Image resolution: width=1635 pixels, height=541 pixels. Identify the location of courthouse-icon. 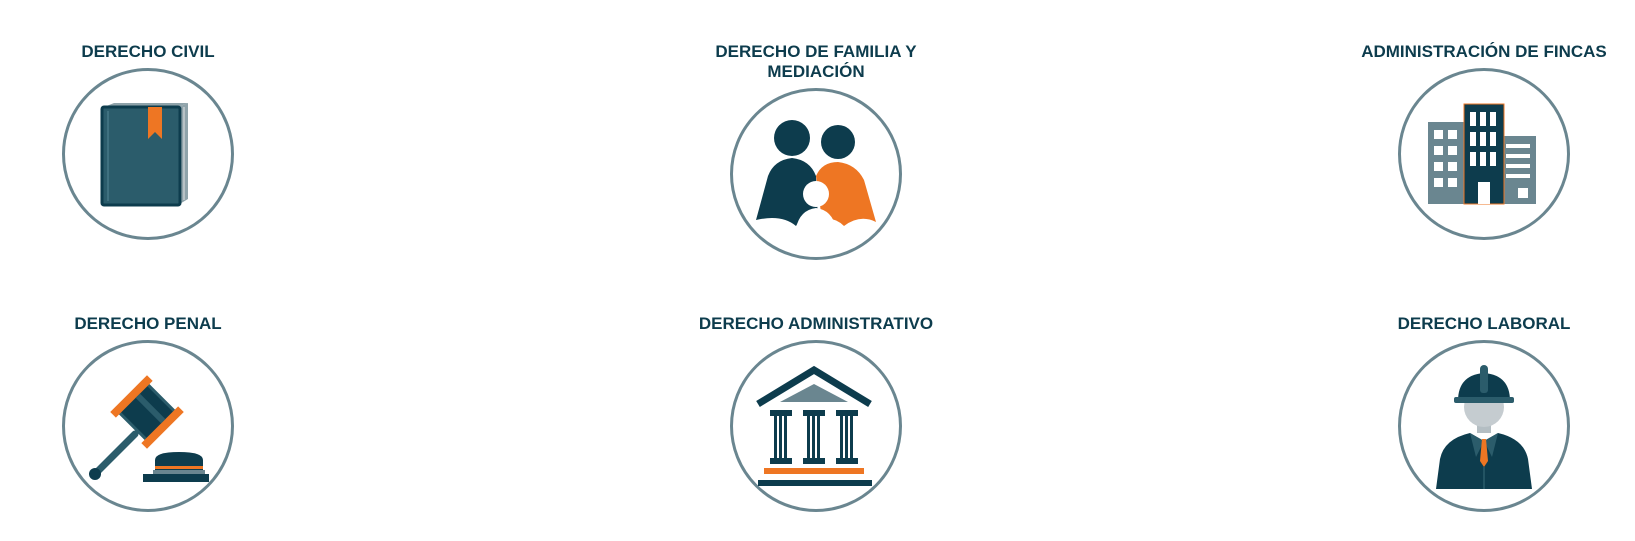
(814, 425).